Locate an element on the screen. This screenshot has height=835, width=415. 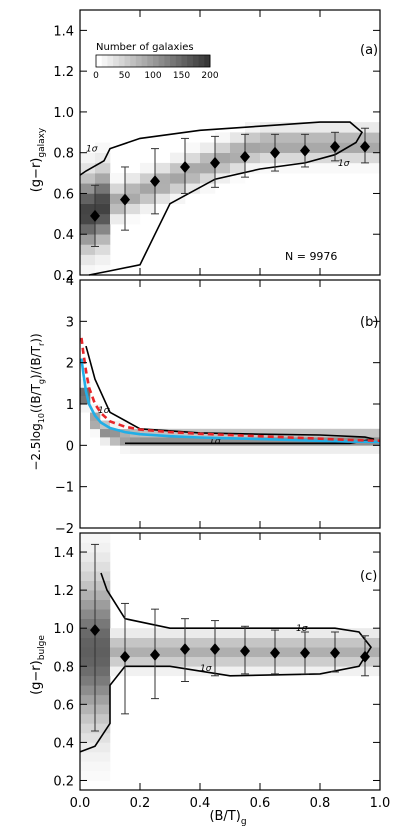
y-tick-label: 0.6 is located at coordinates (63, 705).